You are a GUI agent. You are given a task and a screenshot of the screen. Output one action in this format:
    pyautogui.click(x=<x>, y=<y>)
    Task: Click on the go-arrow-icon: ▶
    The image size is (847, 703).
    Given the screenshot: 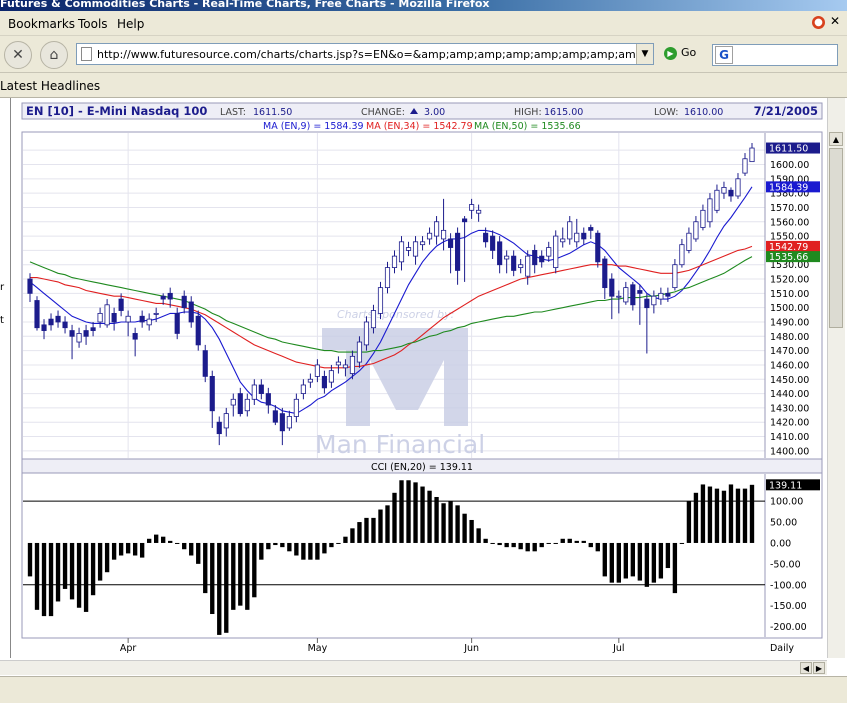 What is the action you would take?
    pyautogui.click(x=670, y=53)
    